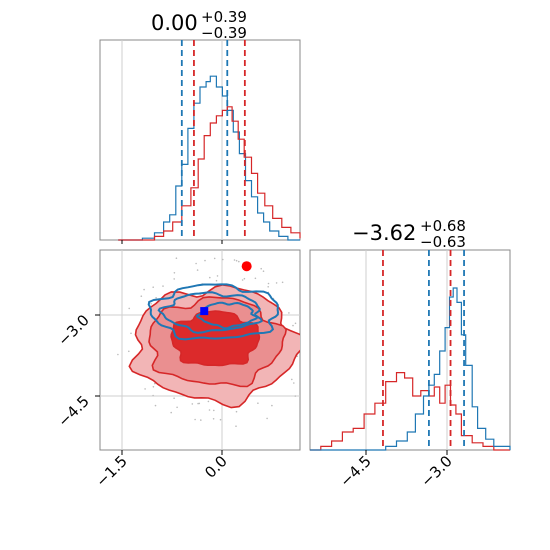 The image size is (550, 550). I want to click on title-param2-value: −3.62, so click(384, 233).